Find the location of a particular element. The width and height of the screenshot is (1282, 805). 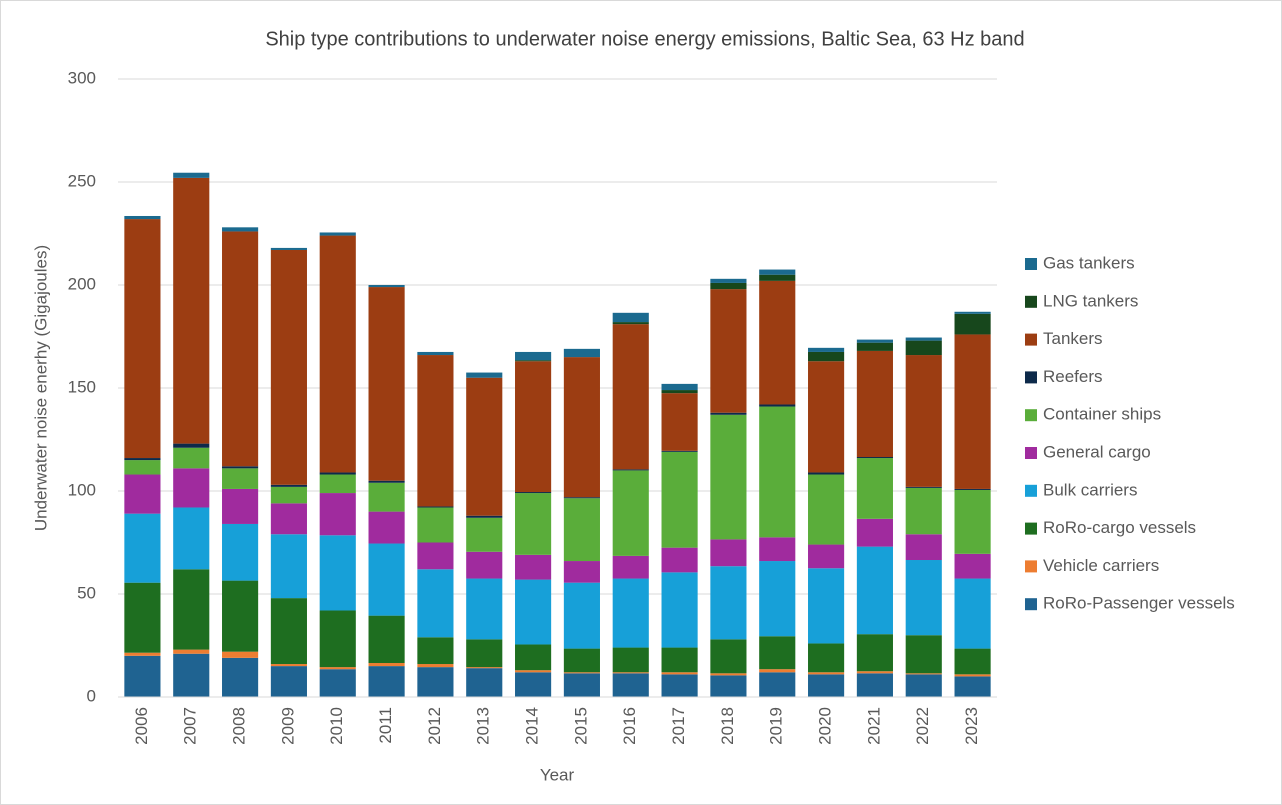

legend-label: Reefers is located at coordinates (1073, 376).